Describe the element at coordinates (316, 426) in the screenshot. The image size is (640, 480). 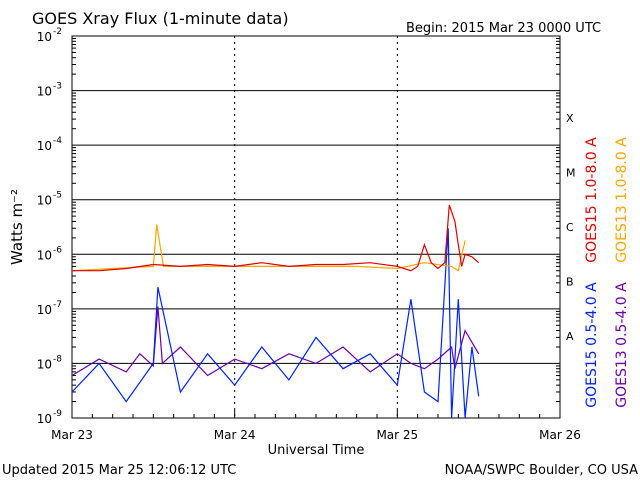
I see `x-axis-ticks: Mar 23 Mar 24 Mar 25 Mar 26` at that location.